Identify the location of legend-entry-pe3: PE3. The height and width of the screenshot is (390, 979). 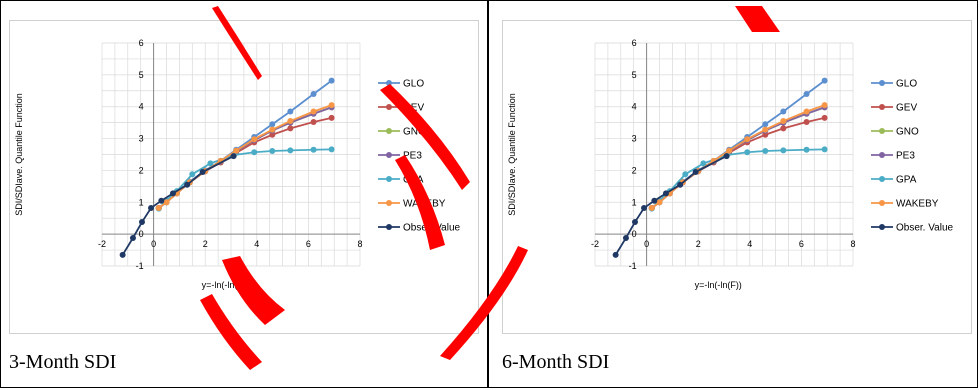
(400, 156).